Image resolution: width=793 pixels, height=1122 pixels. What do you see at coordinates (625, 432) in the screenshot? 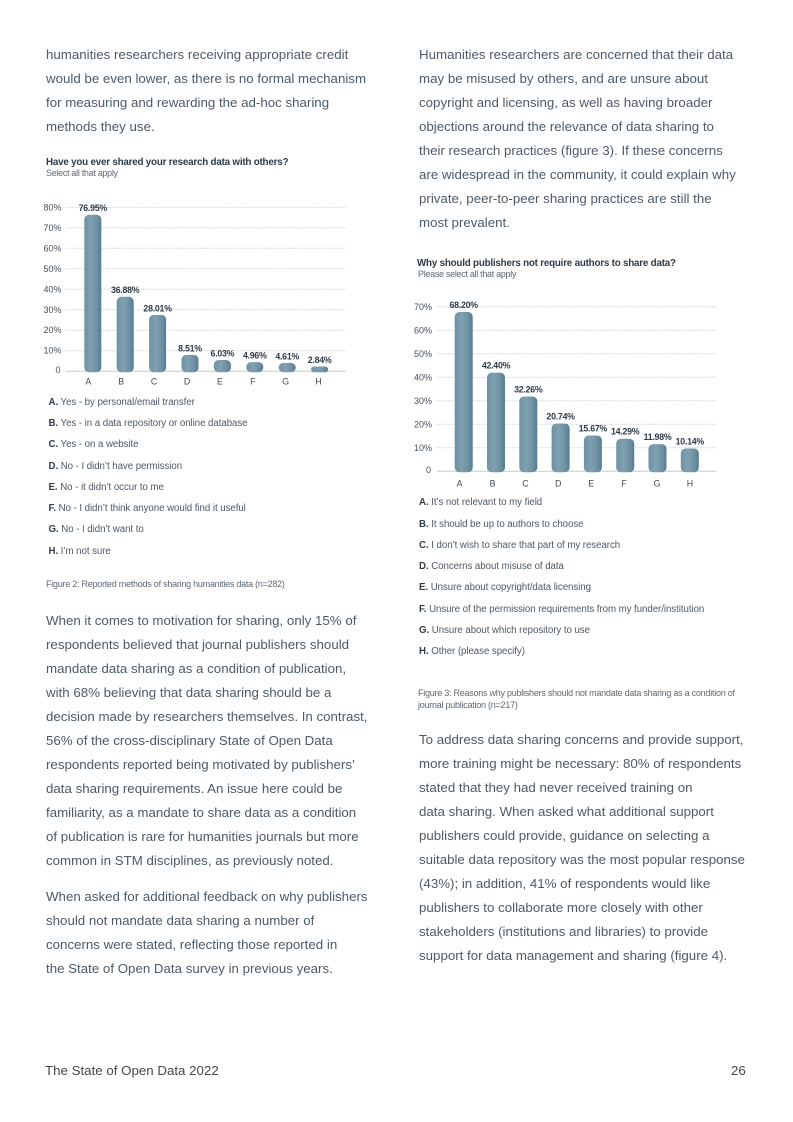
I see `svg-text: 14.29%` at bounding box center [625, 432].